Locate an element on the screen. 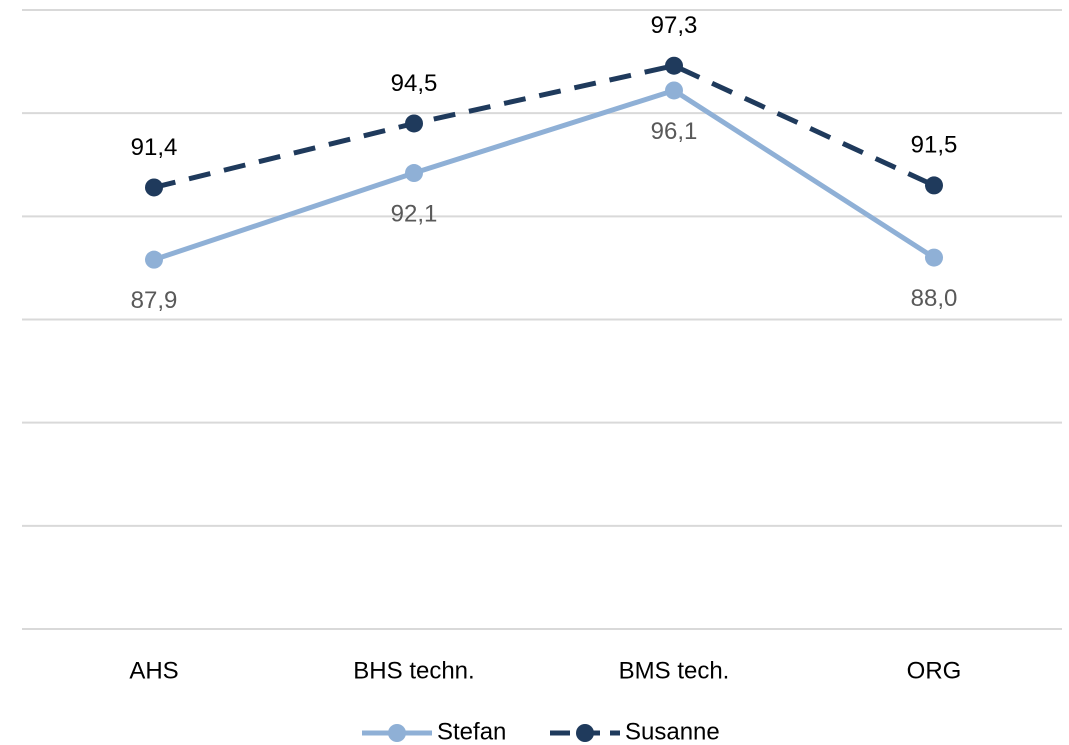 This screenshot has width=1069, height=745. data-label: 96,1 is located at coordinates (674, 131).